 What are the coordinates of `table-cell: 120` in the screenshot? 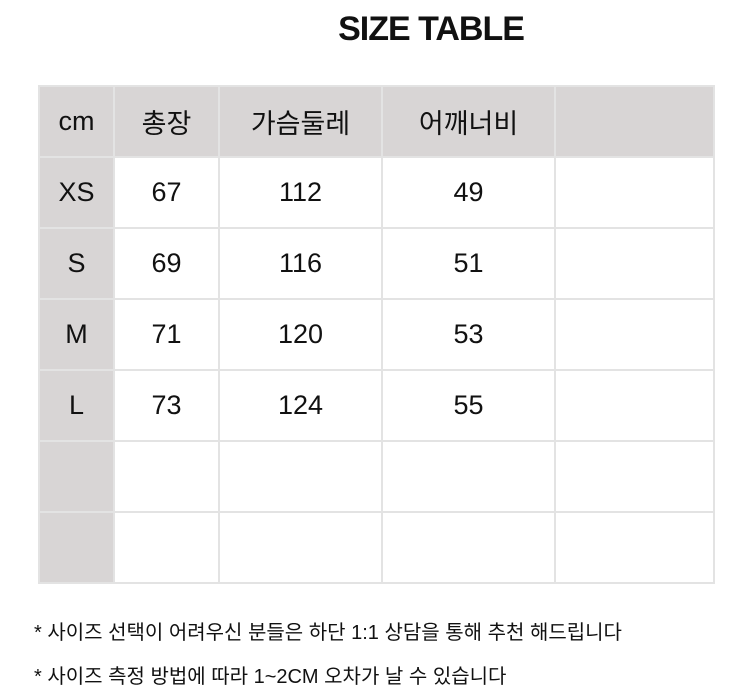 It's located at (300, 334).